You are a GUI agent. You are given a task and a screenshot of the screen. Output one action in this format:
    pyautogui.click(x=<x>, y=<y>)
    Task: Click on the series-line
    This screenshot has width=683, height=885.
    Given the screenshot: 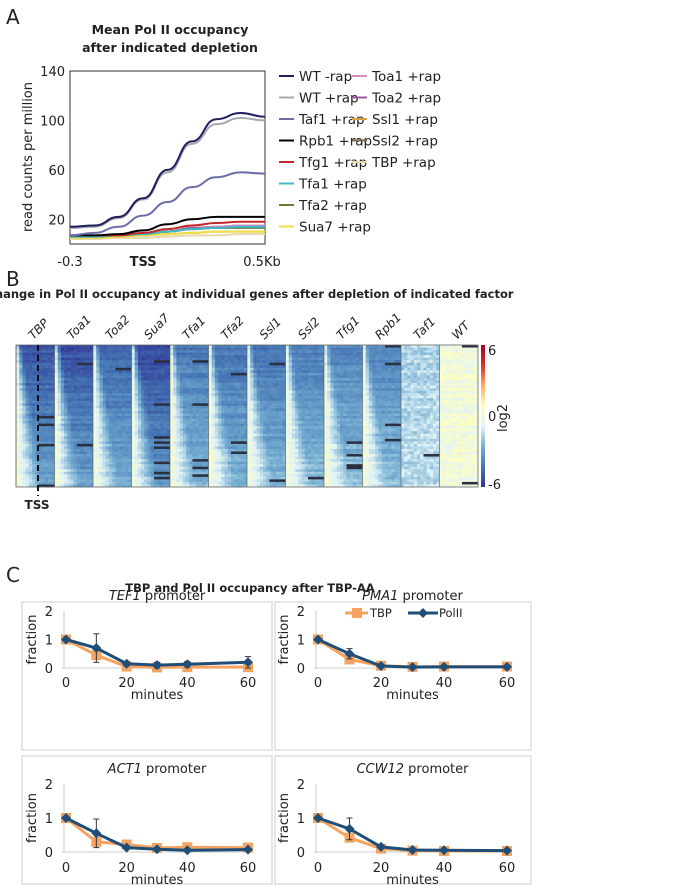 What is the action you would take?
    pyautogui.click(x=167, y=204)
    